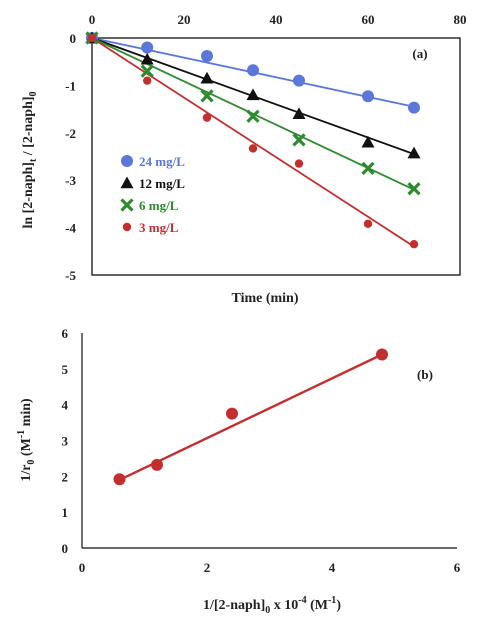 Image resolution: width=480 pixels, height=632 pixels. Describe the element at coordinates (302, 600) in the screenshot. I see `panel-b-x-title-sup: -4` at that location.